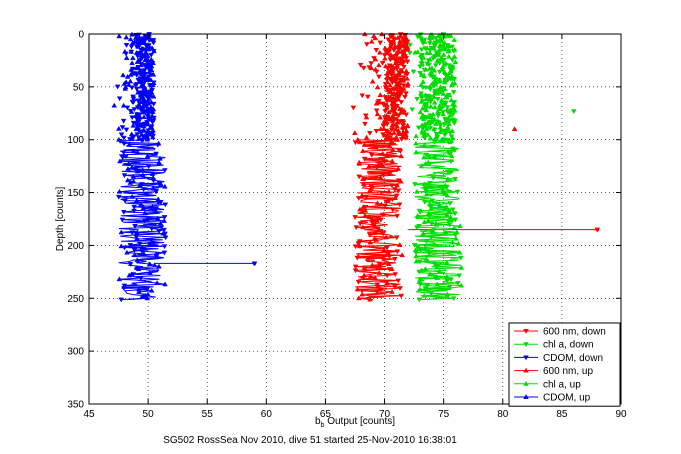 Image resolution: width=681 pixels, height=454 pixels. I want to click on y-tick-label: 150, so click(75, 193).